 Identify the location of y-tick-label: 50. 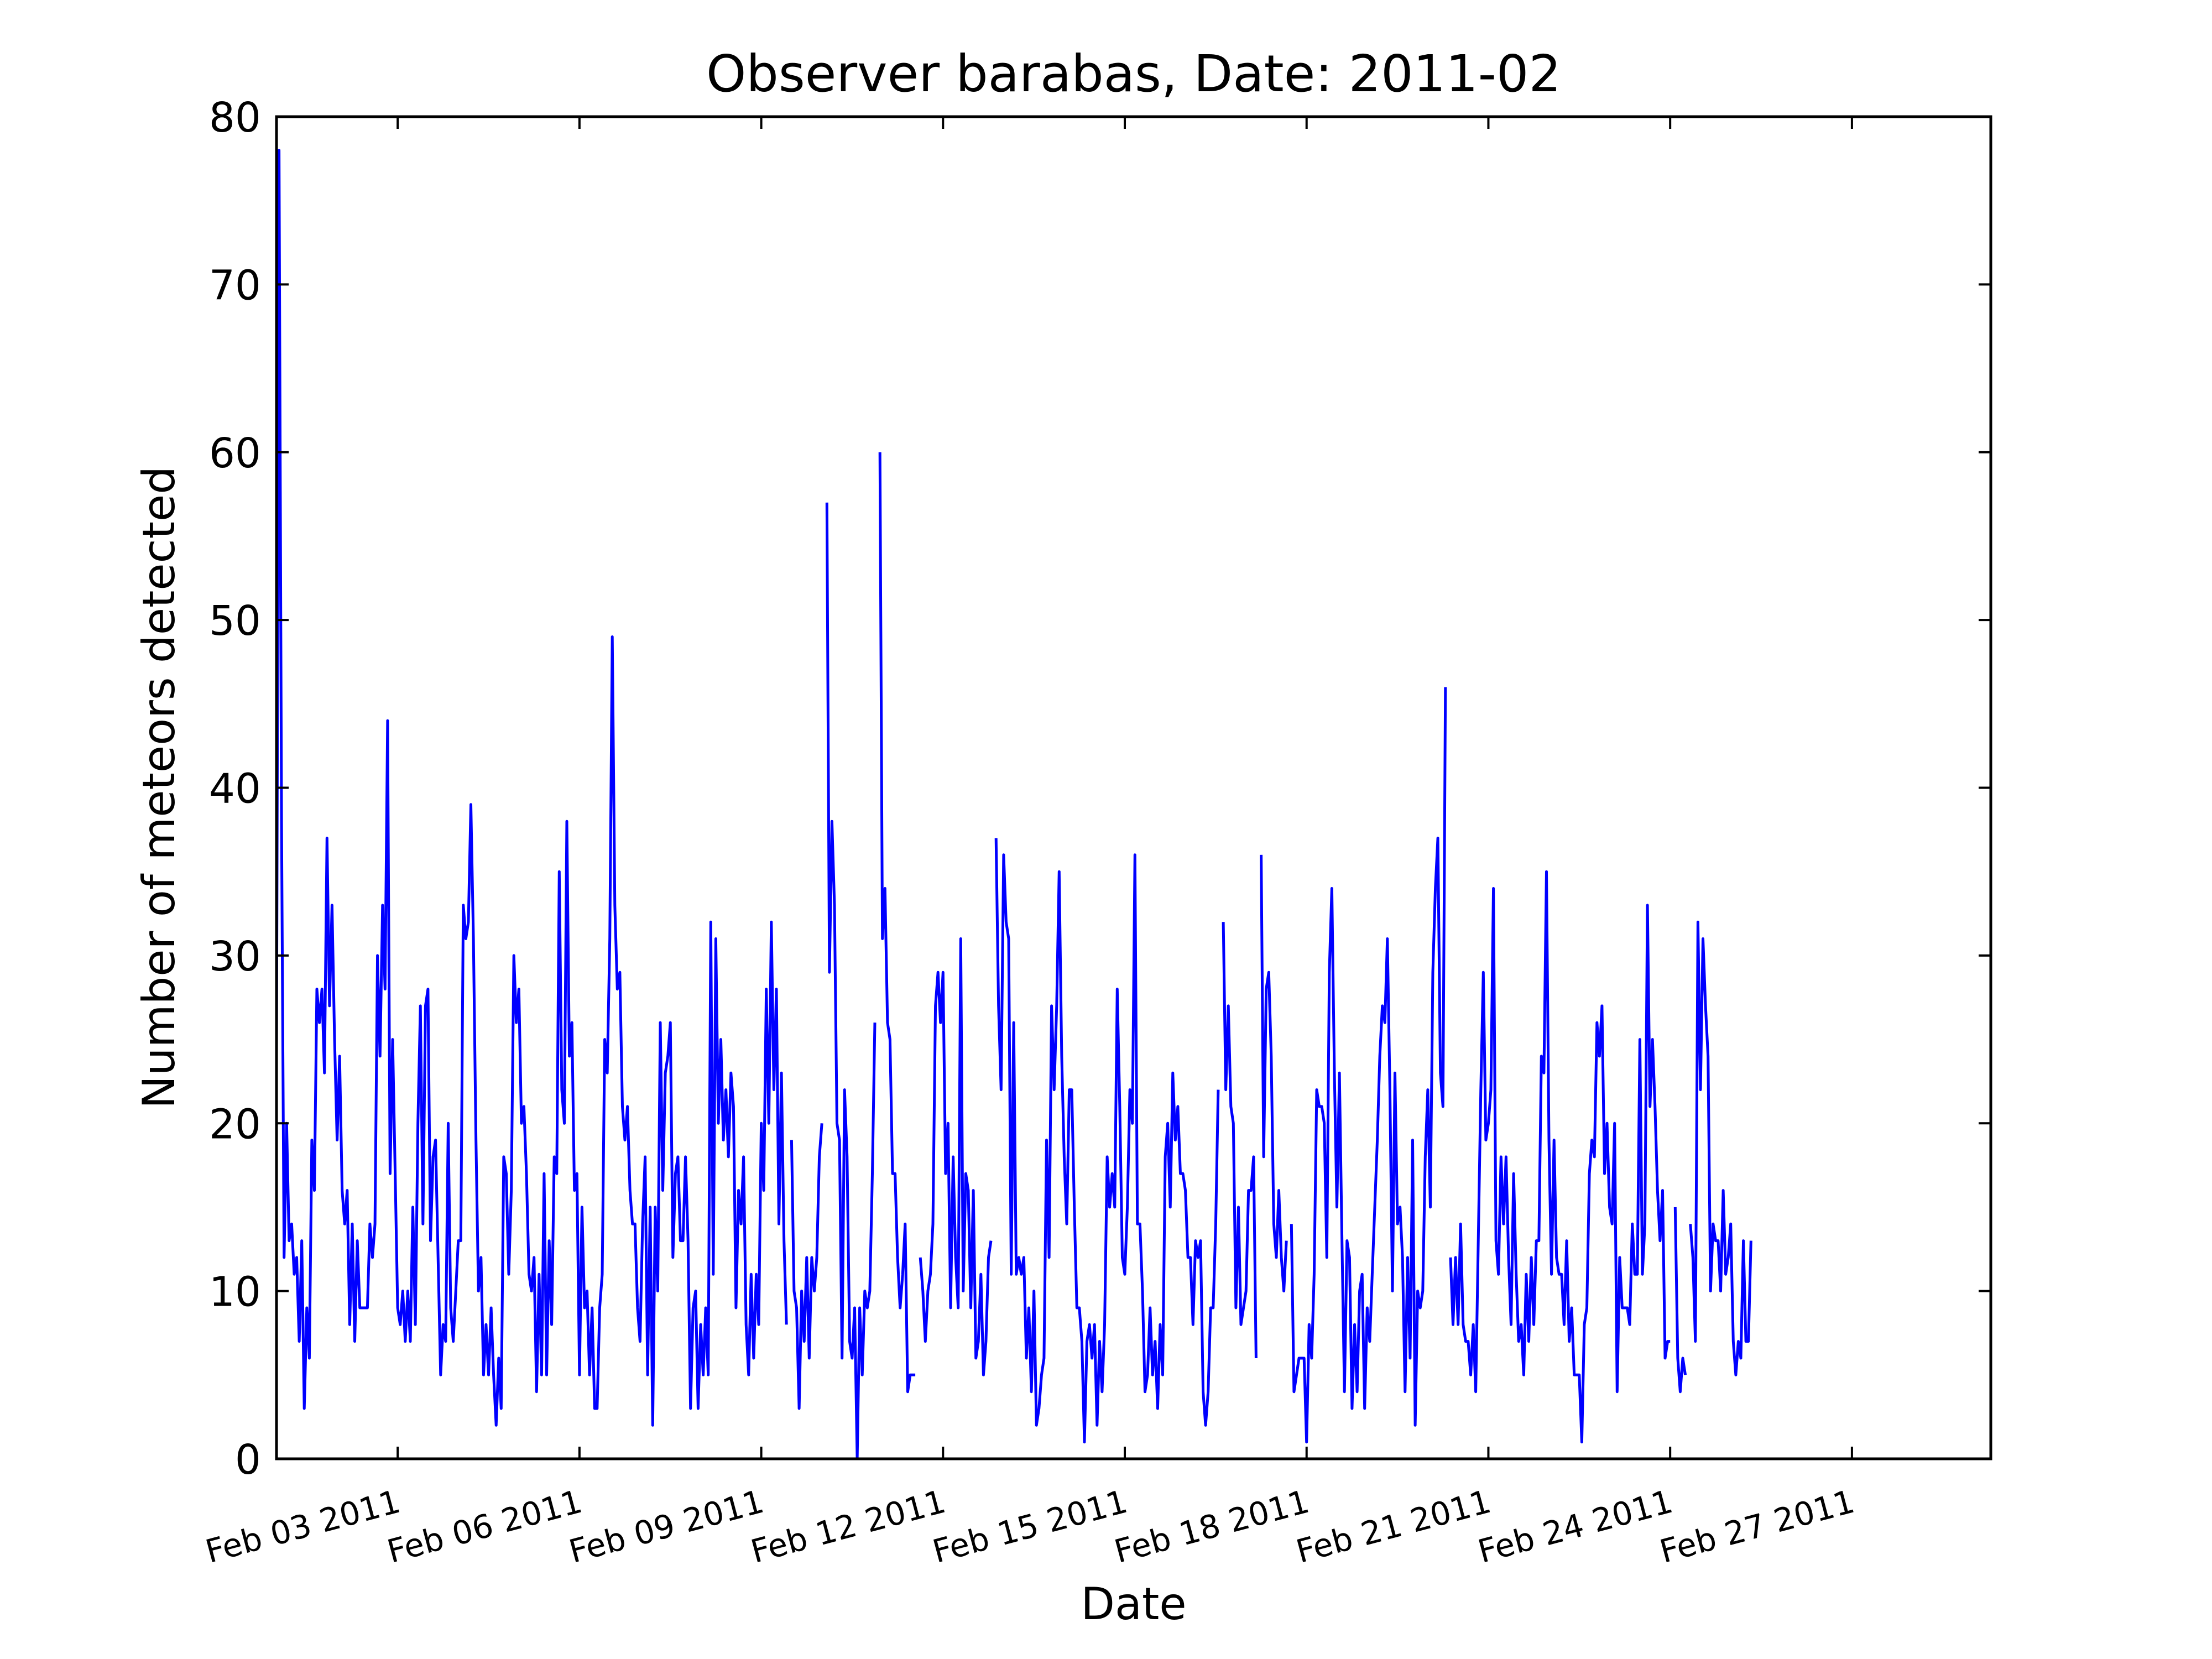
(235, 621).